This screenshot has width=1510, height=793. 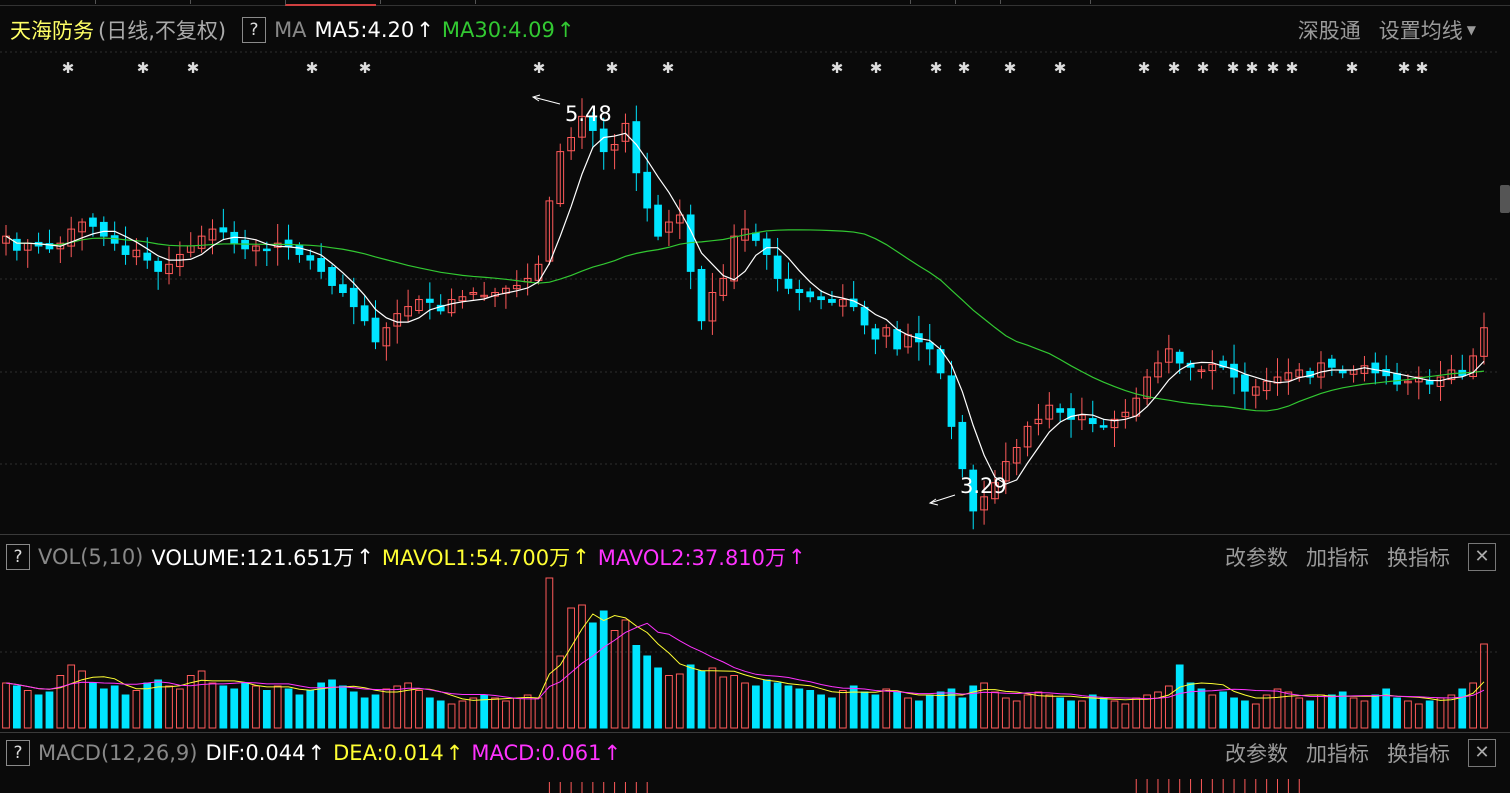 What do you see at coordinates (1418, 754) in the screenshot?
I see `macd-switch-indicator-button: 换指标` at bounding box center [1418, 754].